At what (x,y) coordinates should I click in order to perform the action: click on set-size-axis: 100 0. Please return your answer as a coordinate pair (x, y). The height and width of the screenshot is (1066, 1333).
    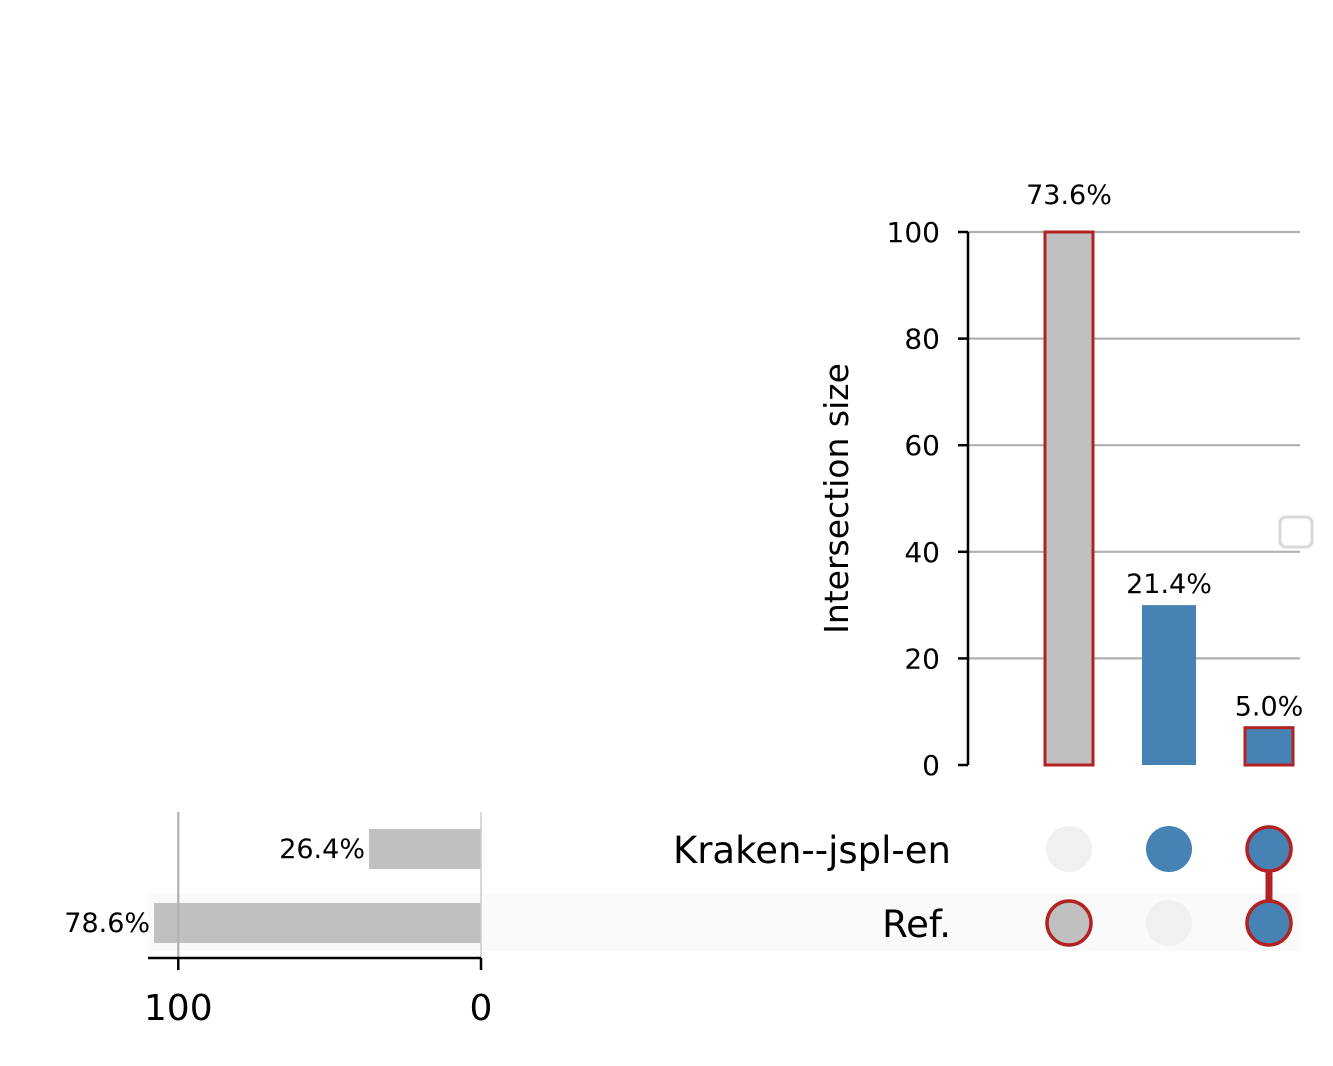
    Looking at the image, I should click on (318, 920).